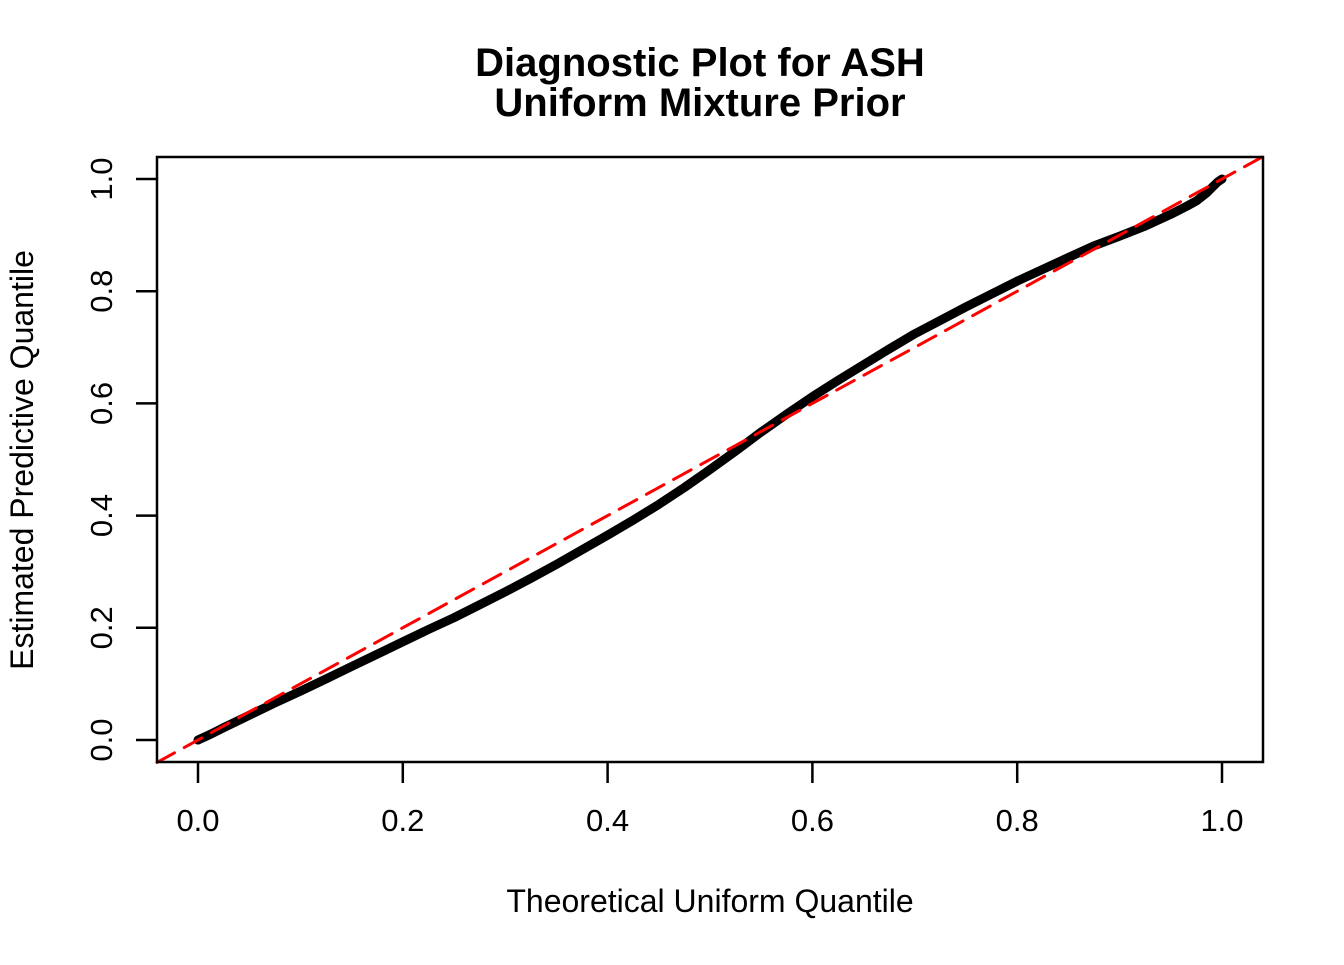 This screenshot has height=965, width=1344. Describe the element at coordinates (709, 901) in the screenshot. I see `x-axis-title: Theoretical Uniform Quantile` at that location.